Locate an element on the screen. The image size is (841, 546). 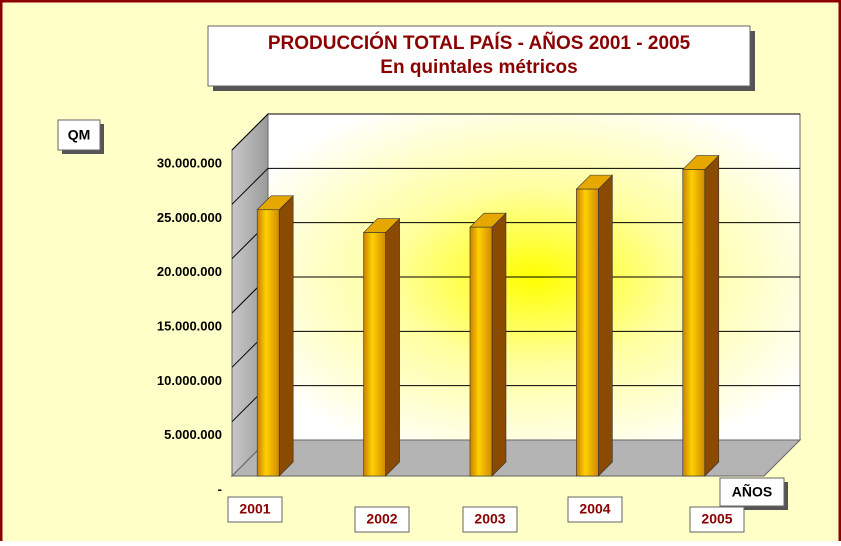
x-tick-label: 2005 is located at coordinates (716, 519).